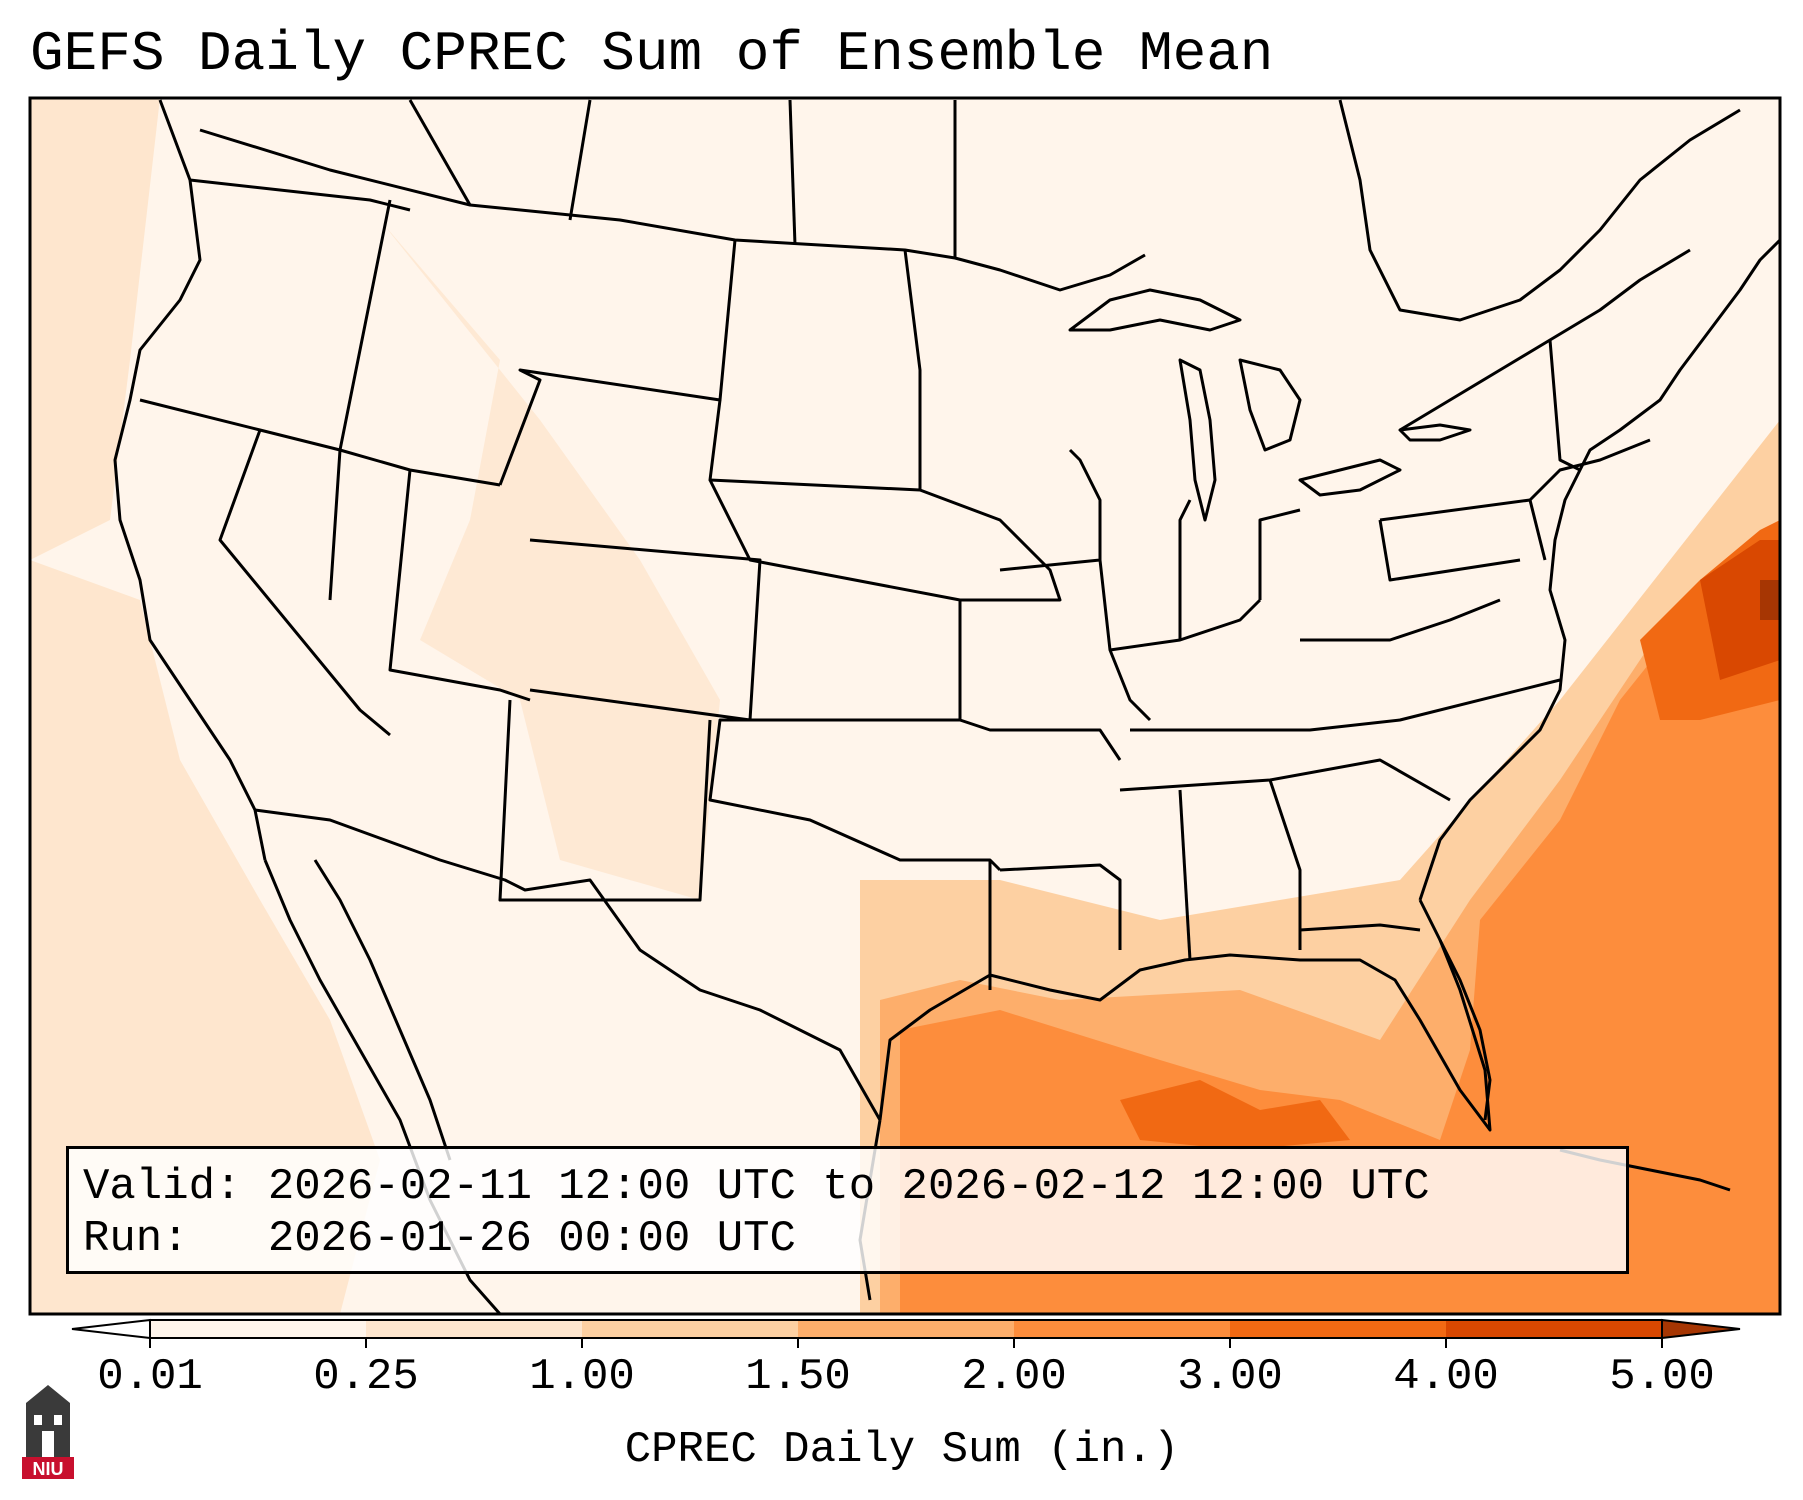 This screenshot has width=1803, height=1500. What do you see at coordinates (798, 1377) in the screenshot?
I see `colorbar-tick-label: 1.50` at bounding box center [798, 1377].